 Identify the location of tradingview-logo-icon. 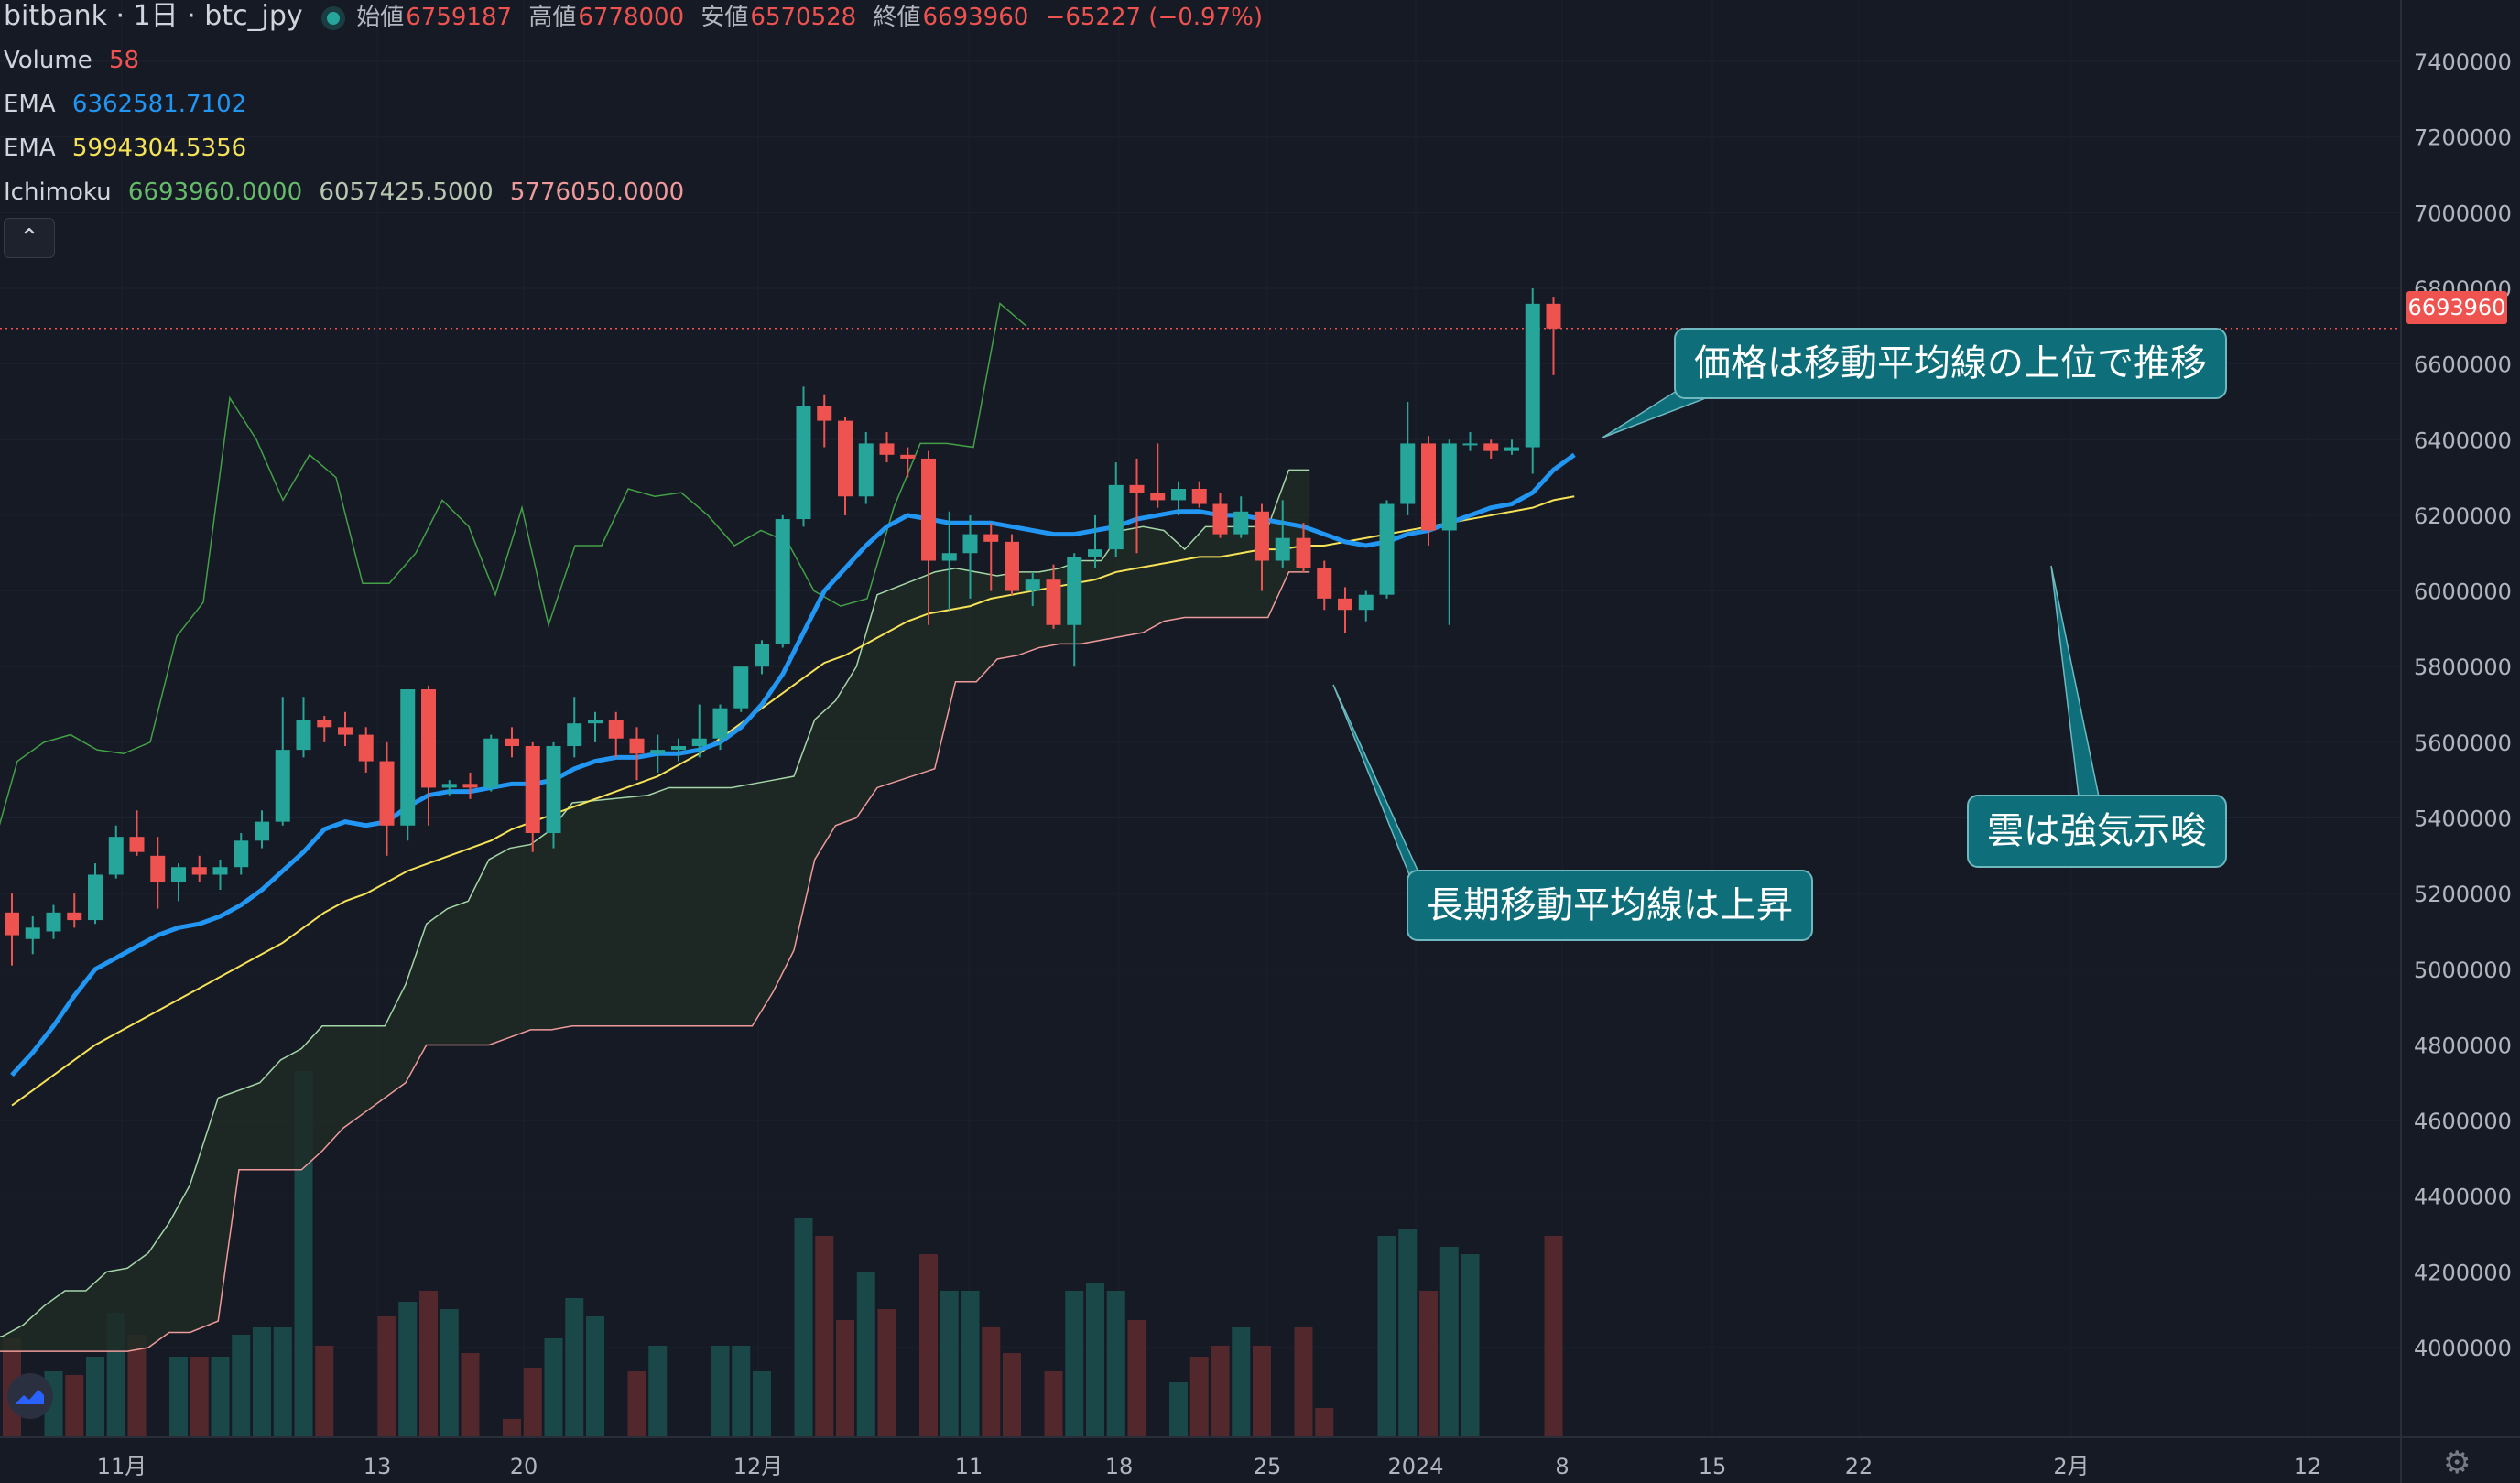
(30, 1396).